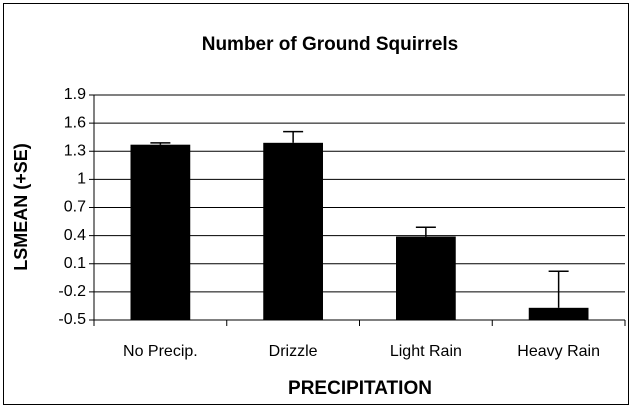 The image size is (633, 409). Describe the element at coordinates (360, 388) in the screenshot. I see `x-axis-label: PRECIPITATION` at that location.